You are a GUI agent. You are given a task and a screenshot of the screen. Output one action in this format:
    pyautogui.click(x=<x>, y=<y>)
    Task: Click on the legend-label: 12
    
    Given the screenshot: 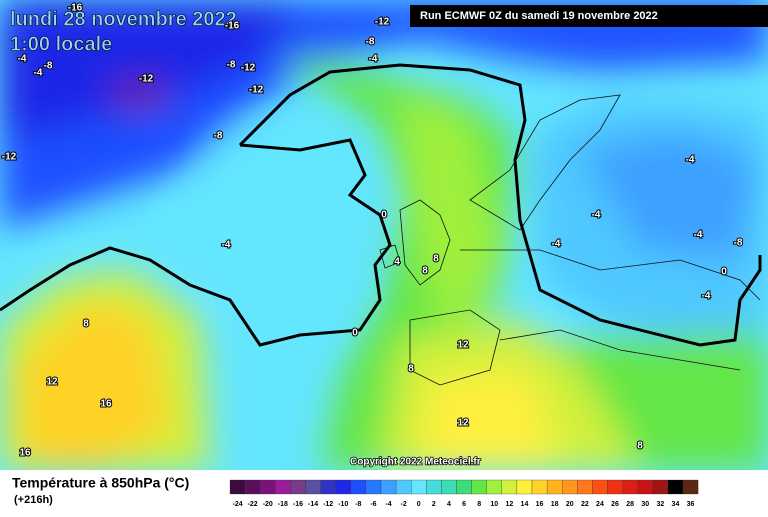 What is the action you would take?
    pyautogui.click(x=509, y=504)
    